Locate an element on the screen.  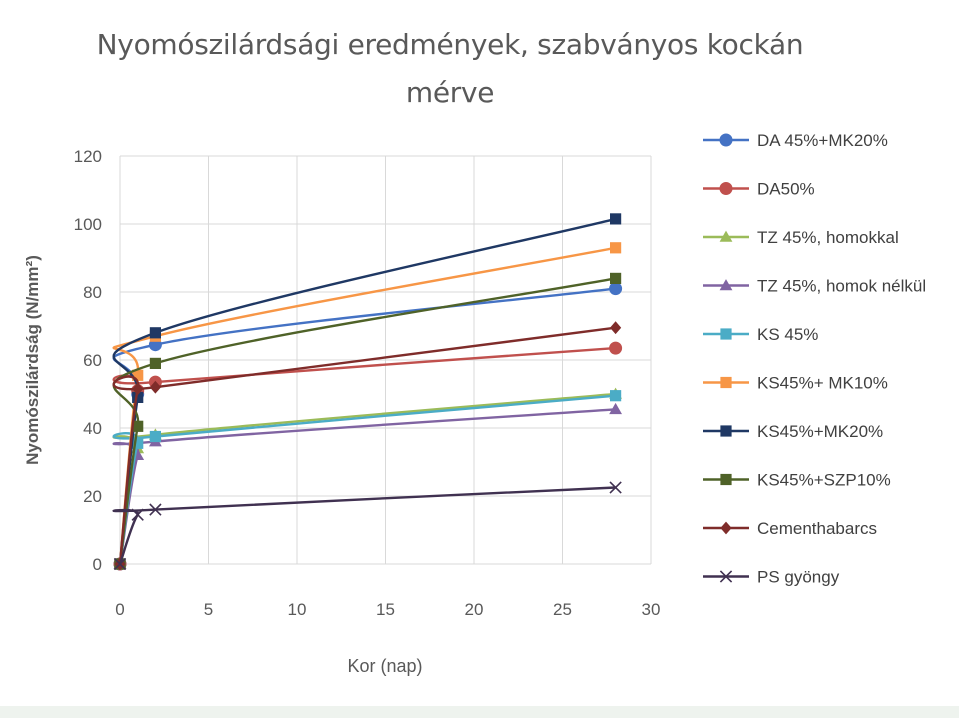
y-tick-label: 60 is located at coordinates (92, 360).